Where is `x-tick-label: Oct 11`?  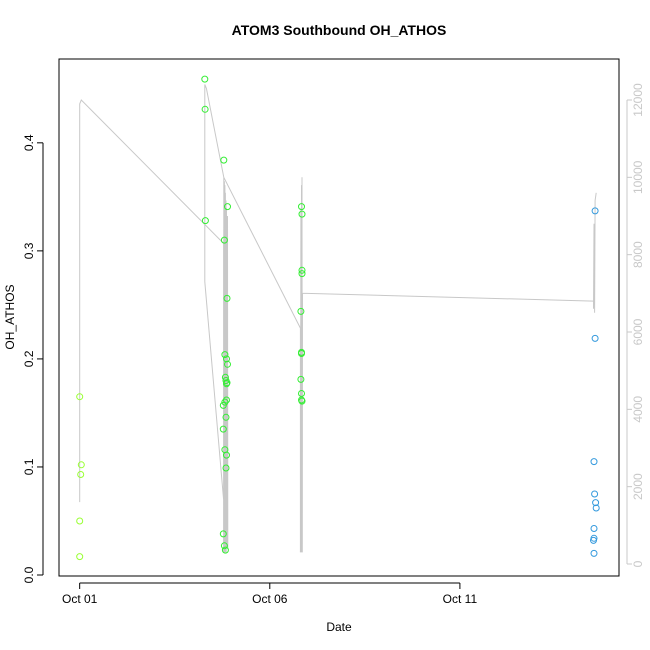
x-tick-label: Oct 11 is located at coordinates (460, 599).